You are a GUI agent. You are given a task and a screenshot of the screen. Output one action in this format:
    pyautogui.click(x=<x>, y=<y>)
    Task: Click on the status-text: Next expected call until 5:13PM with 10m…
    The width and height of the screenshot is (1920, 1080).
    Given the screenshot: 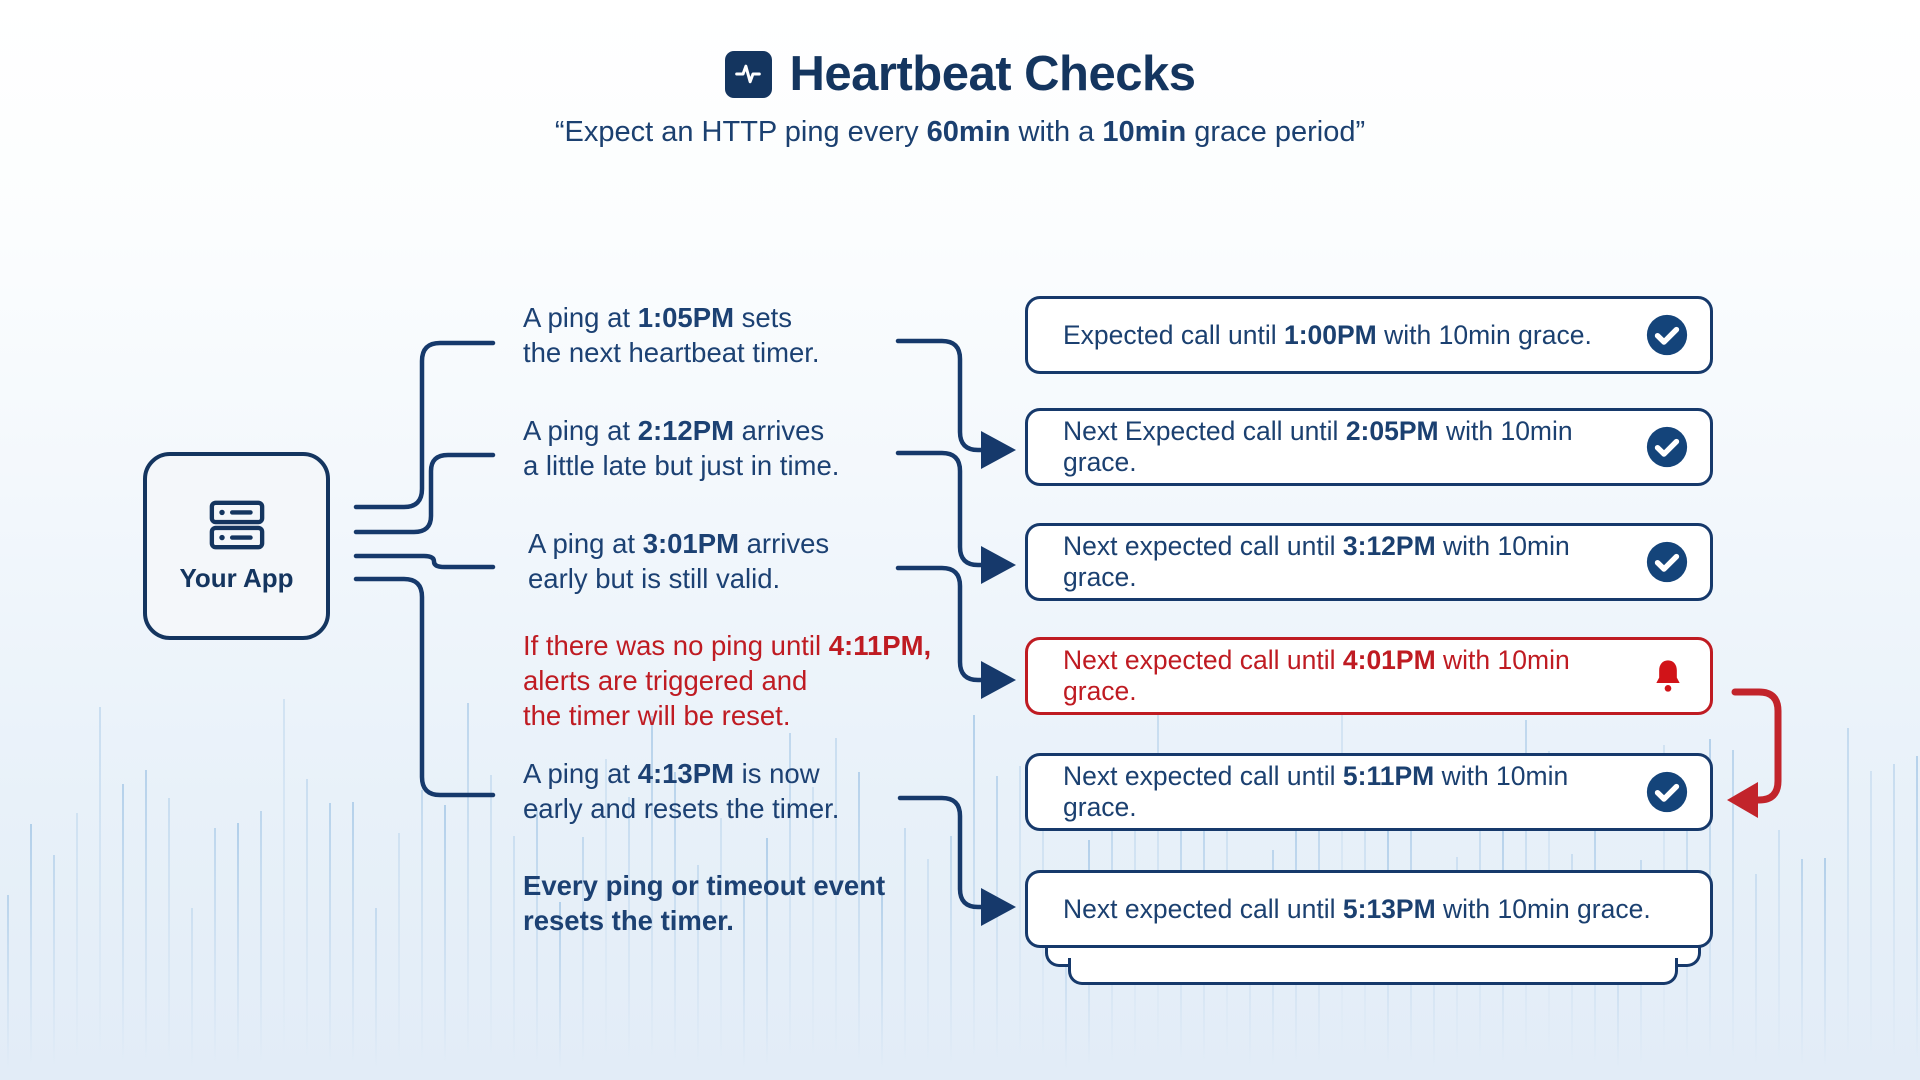 What is the action you would take?
    pyautogui.click(x=1357, y=909)
    